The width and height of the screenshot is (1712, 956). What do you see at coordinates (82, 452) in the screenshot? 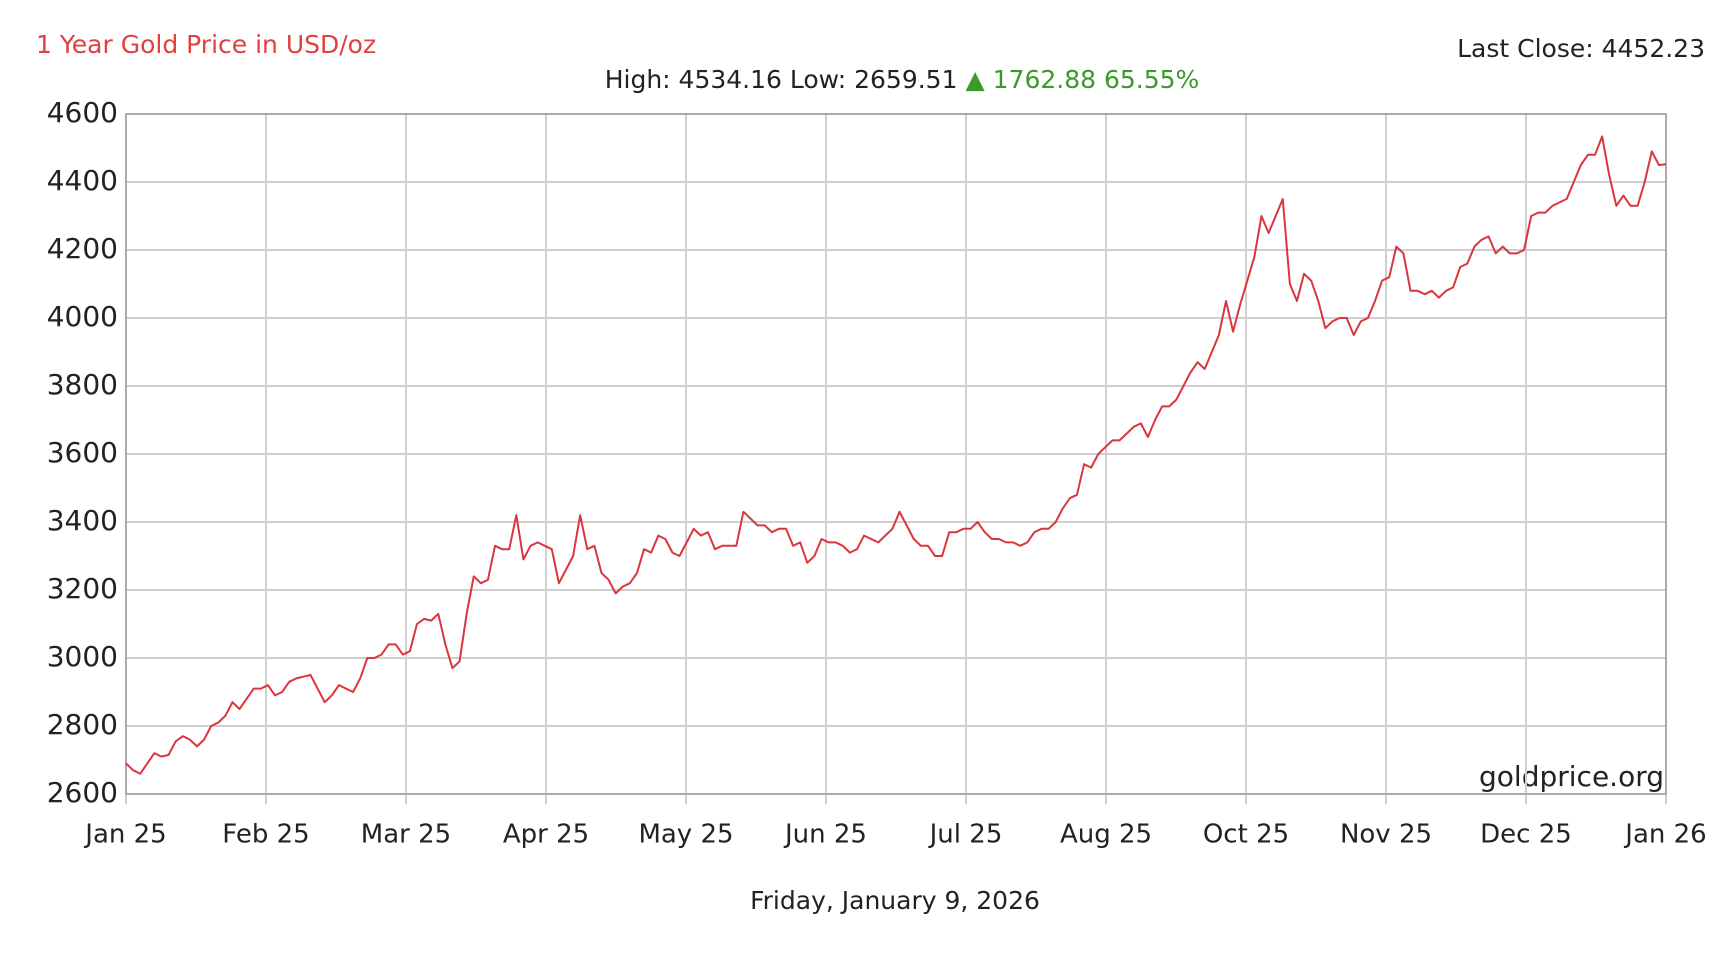
I see `y-tick-label: 3600` at bounding box center [82, 452].